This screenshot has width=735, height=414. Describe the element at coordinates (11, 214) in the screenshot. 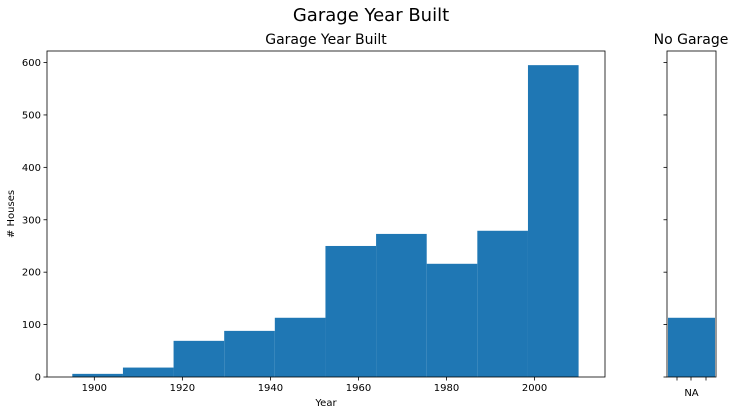

I see `y-axis-label: # Houses` at that location.